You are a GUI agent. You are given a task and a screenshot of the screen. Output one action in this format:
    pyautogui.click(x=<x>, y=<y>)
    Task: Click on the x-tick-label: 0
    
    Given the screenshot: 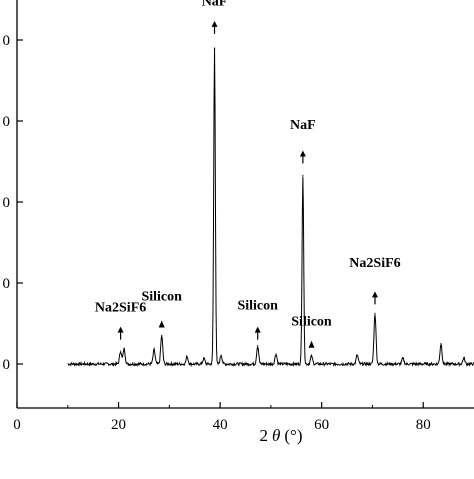 What is the action you would take?
    pyautogui.click(x=17, y=425)
    